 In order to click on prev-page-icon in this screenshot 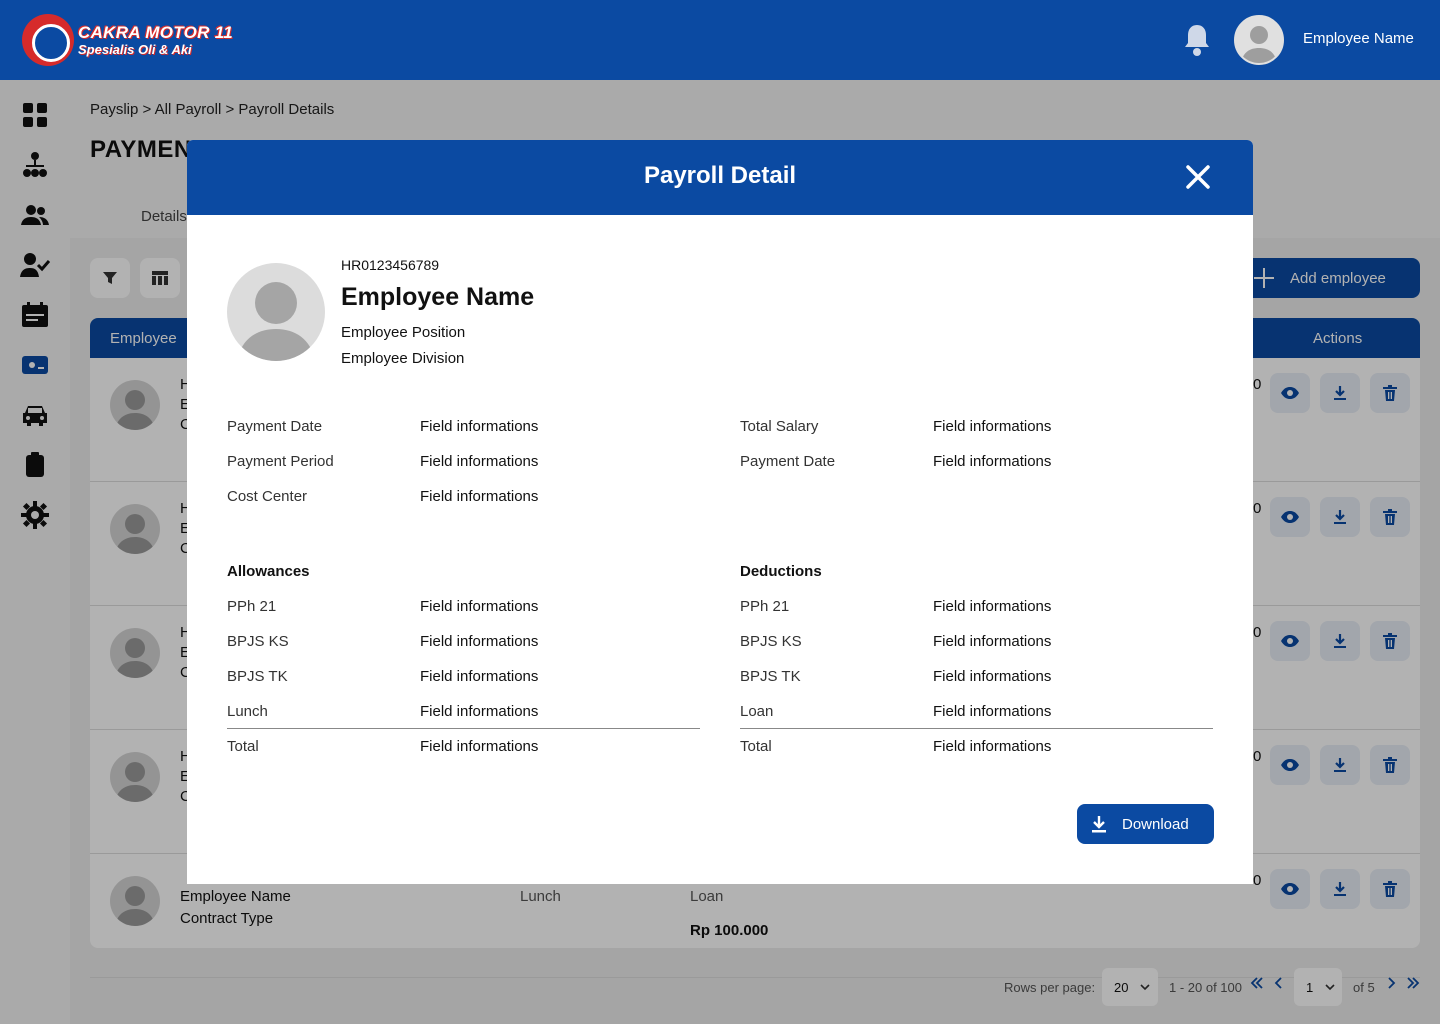, I will do `click(1279, 984)`.